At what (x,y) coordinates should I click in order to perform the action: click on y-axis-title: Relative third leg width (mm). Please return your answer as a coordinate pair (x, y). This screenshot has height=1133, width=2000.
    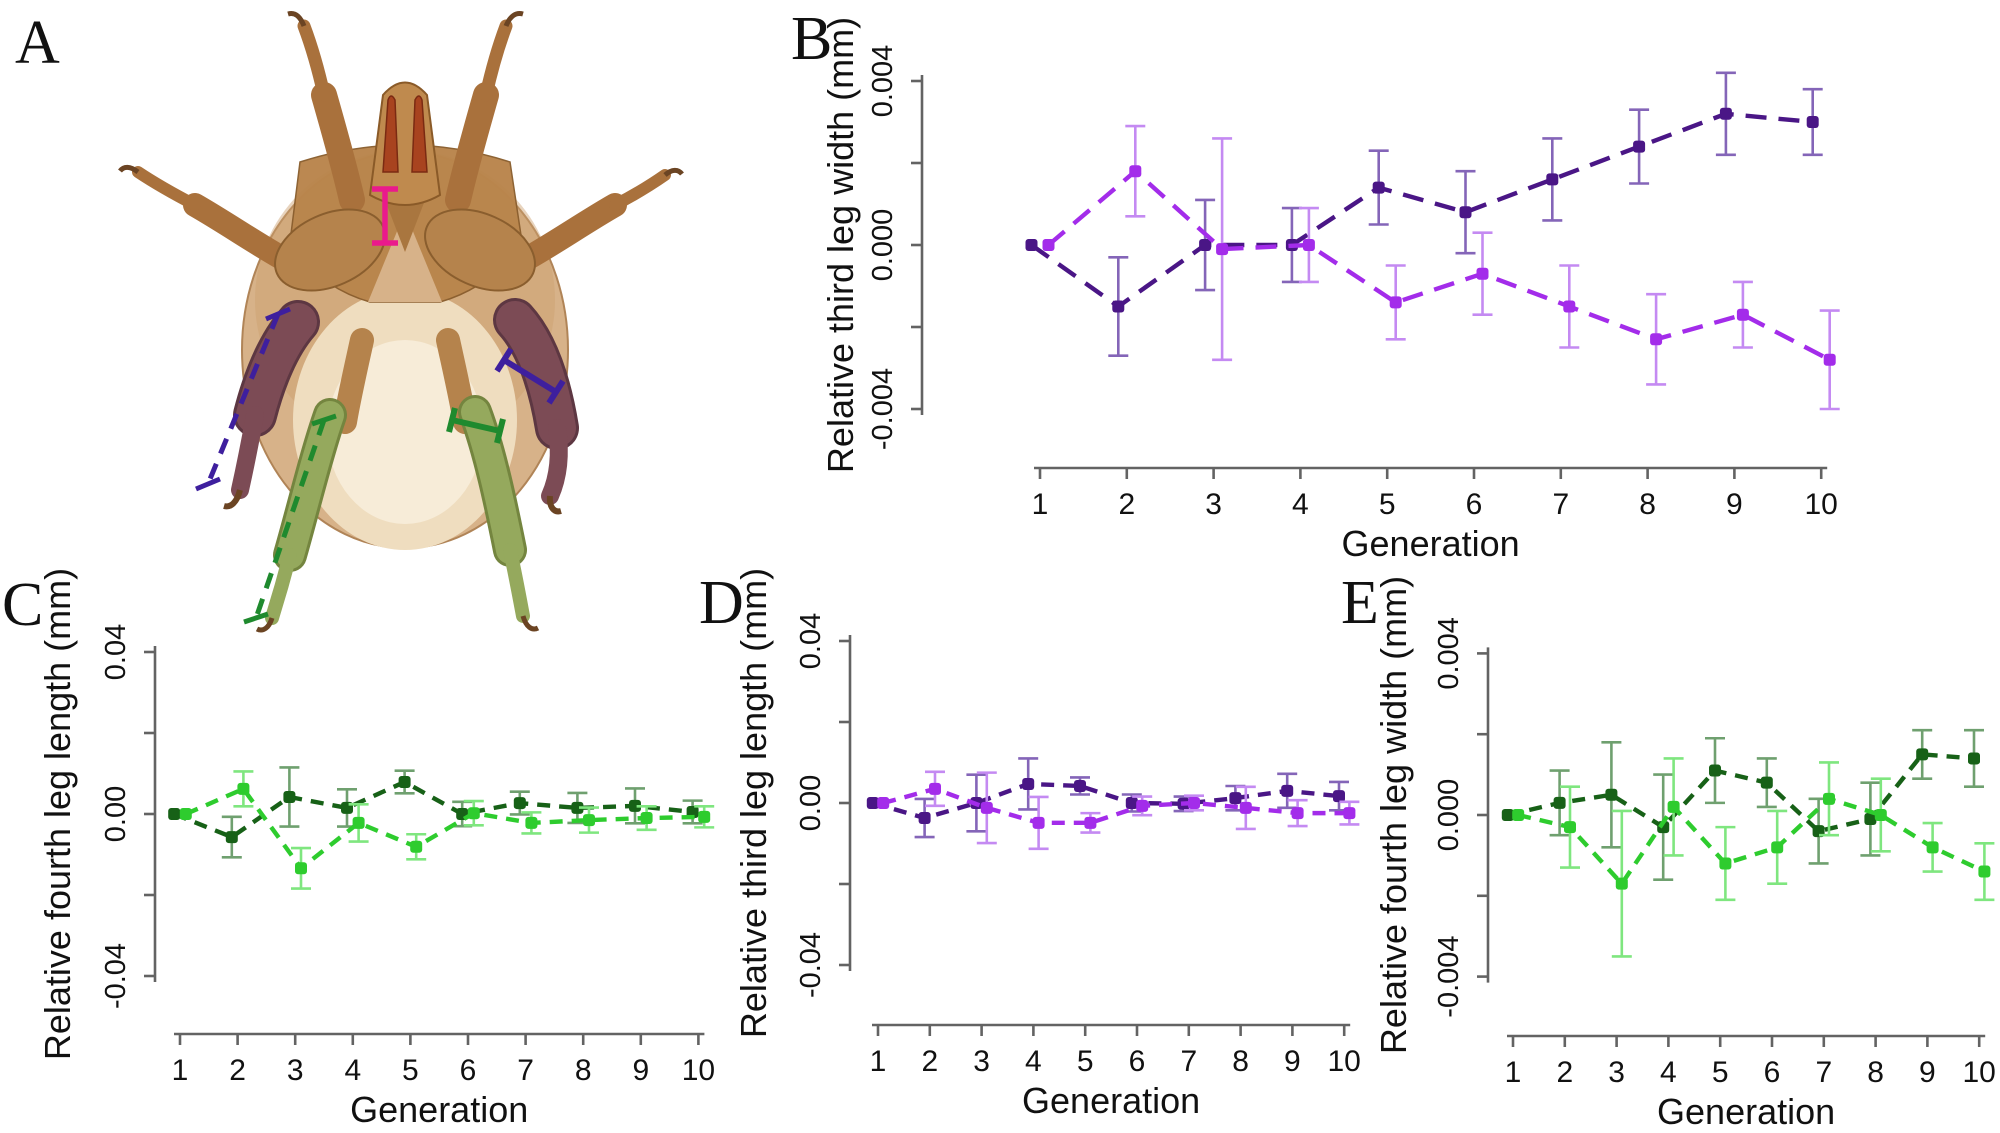
    Looking at the image, I should click on (840, 245).